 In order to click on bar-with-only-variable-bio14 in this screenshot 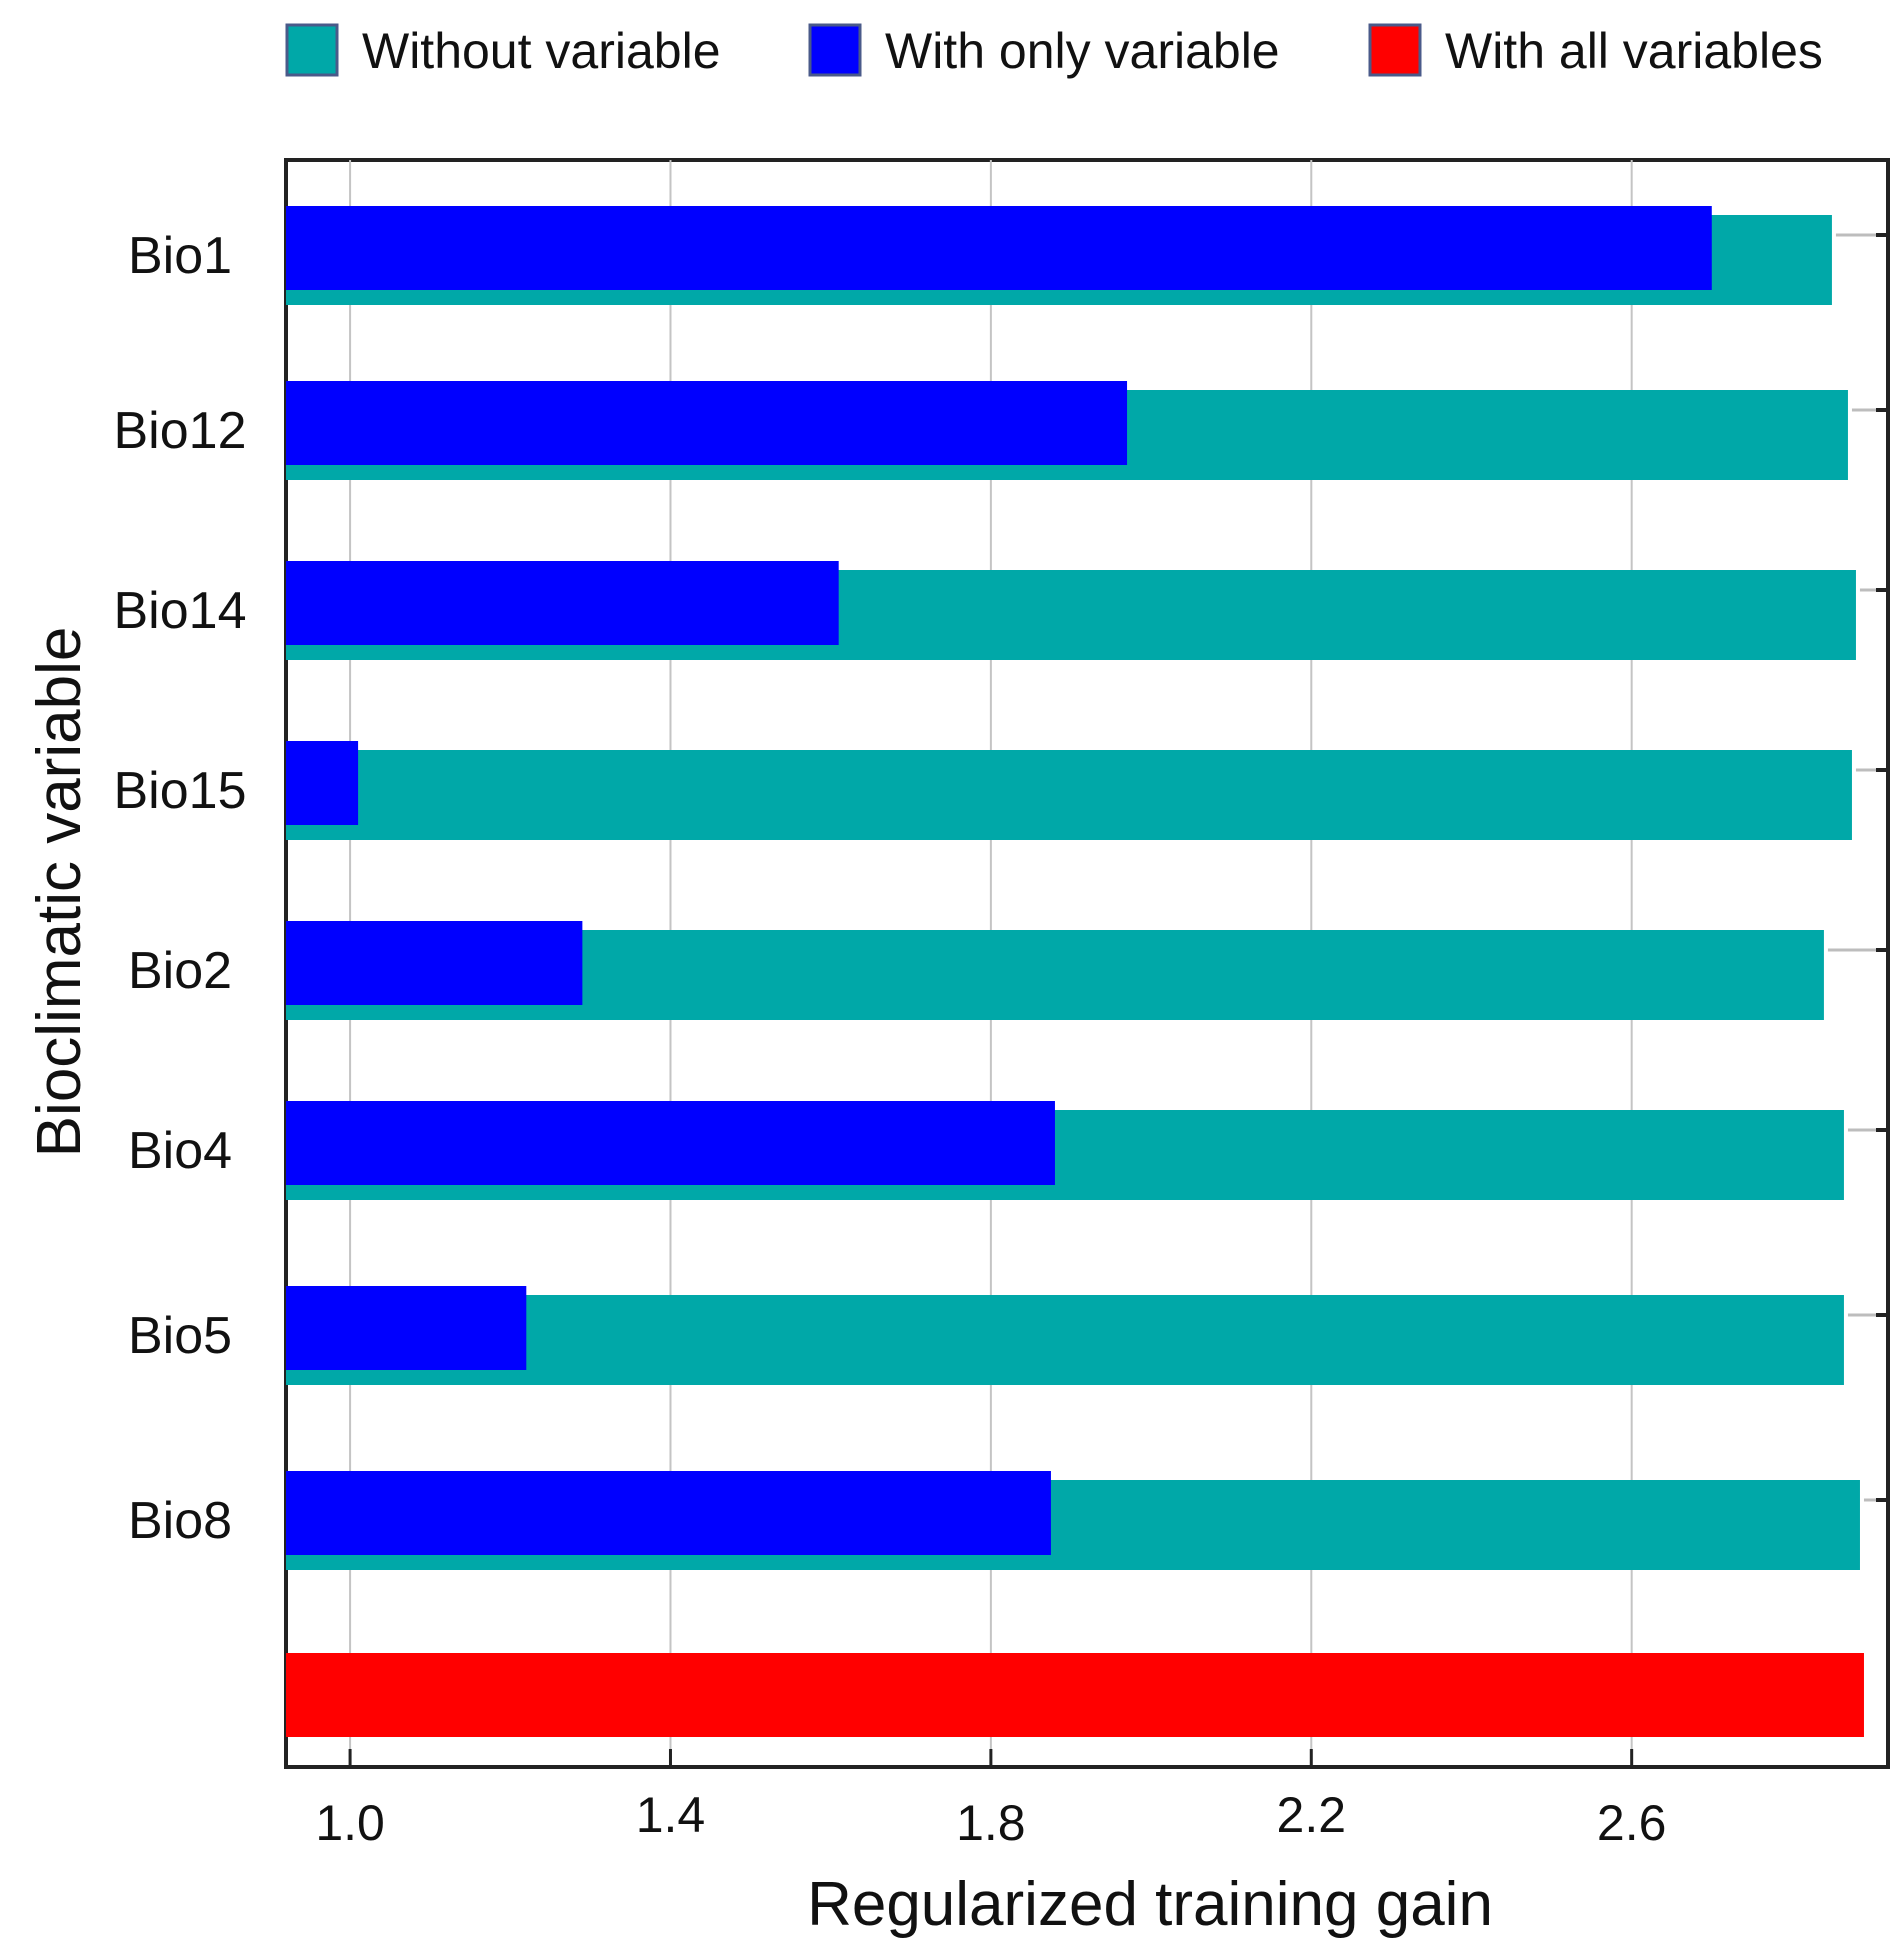, I will do `click(562, 603)`.